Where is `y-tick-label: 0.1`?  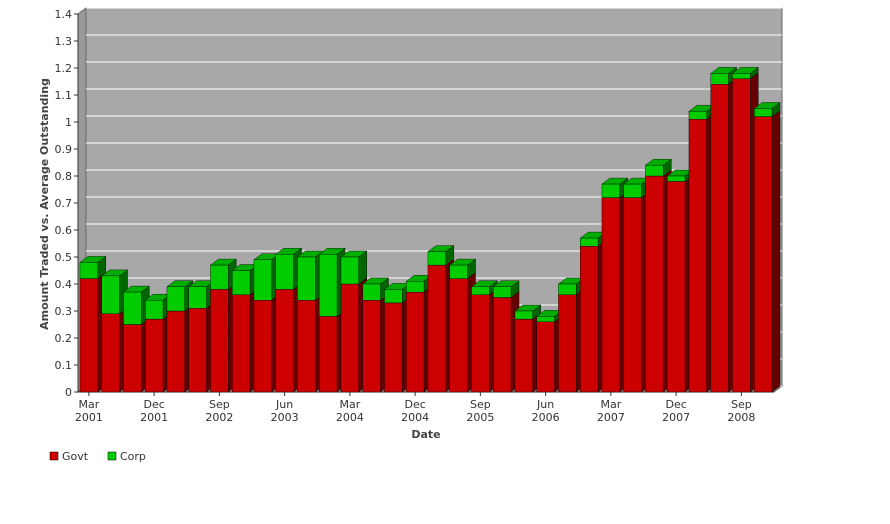 y-tick-label: 0.1 is located at coordinates (64, 365).